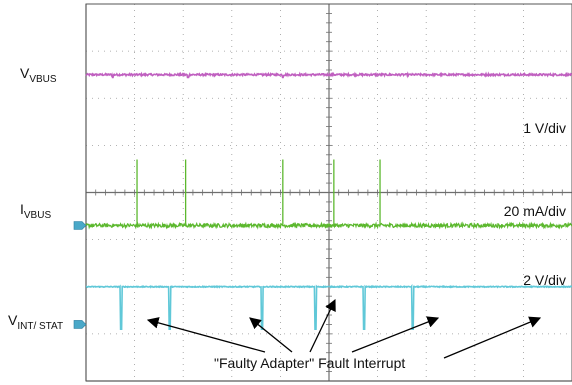 Image resolution: width=572 pixels, height=385 pixels. What do you see at coordinates (544, 280) in the screenshot?
I see `scale-label-vint-stat: 2 V/div` at bounding box center [544, 280].